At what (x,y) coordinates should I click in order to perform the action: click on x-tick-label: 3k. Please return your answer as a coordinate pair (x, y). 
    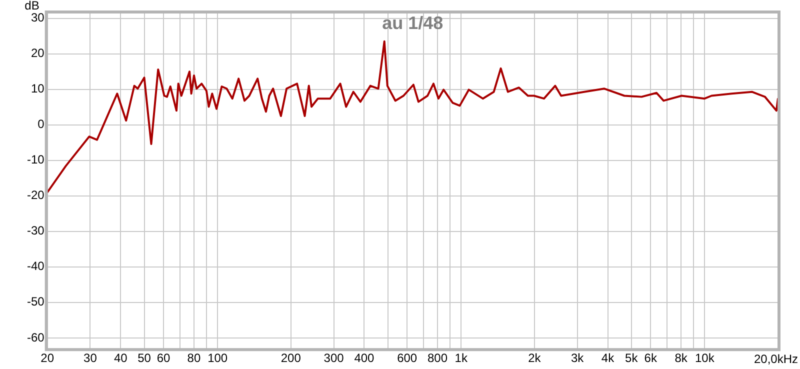
    Looking at the image, I should click on (577, 358).